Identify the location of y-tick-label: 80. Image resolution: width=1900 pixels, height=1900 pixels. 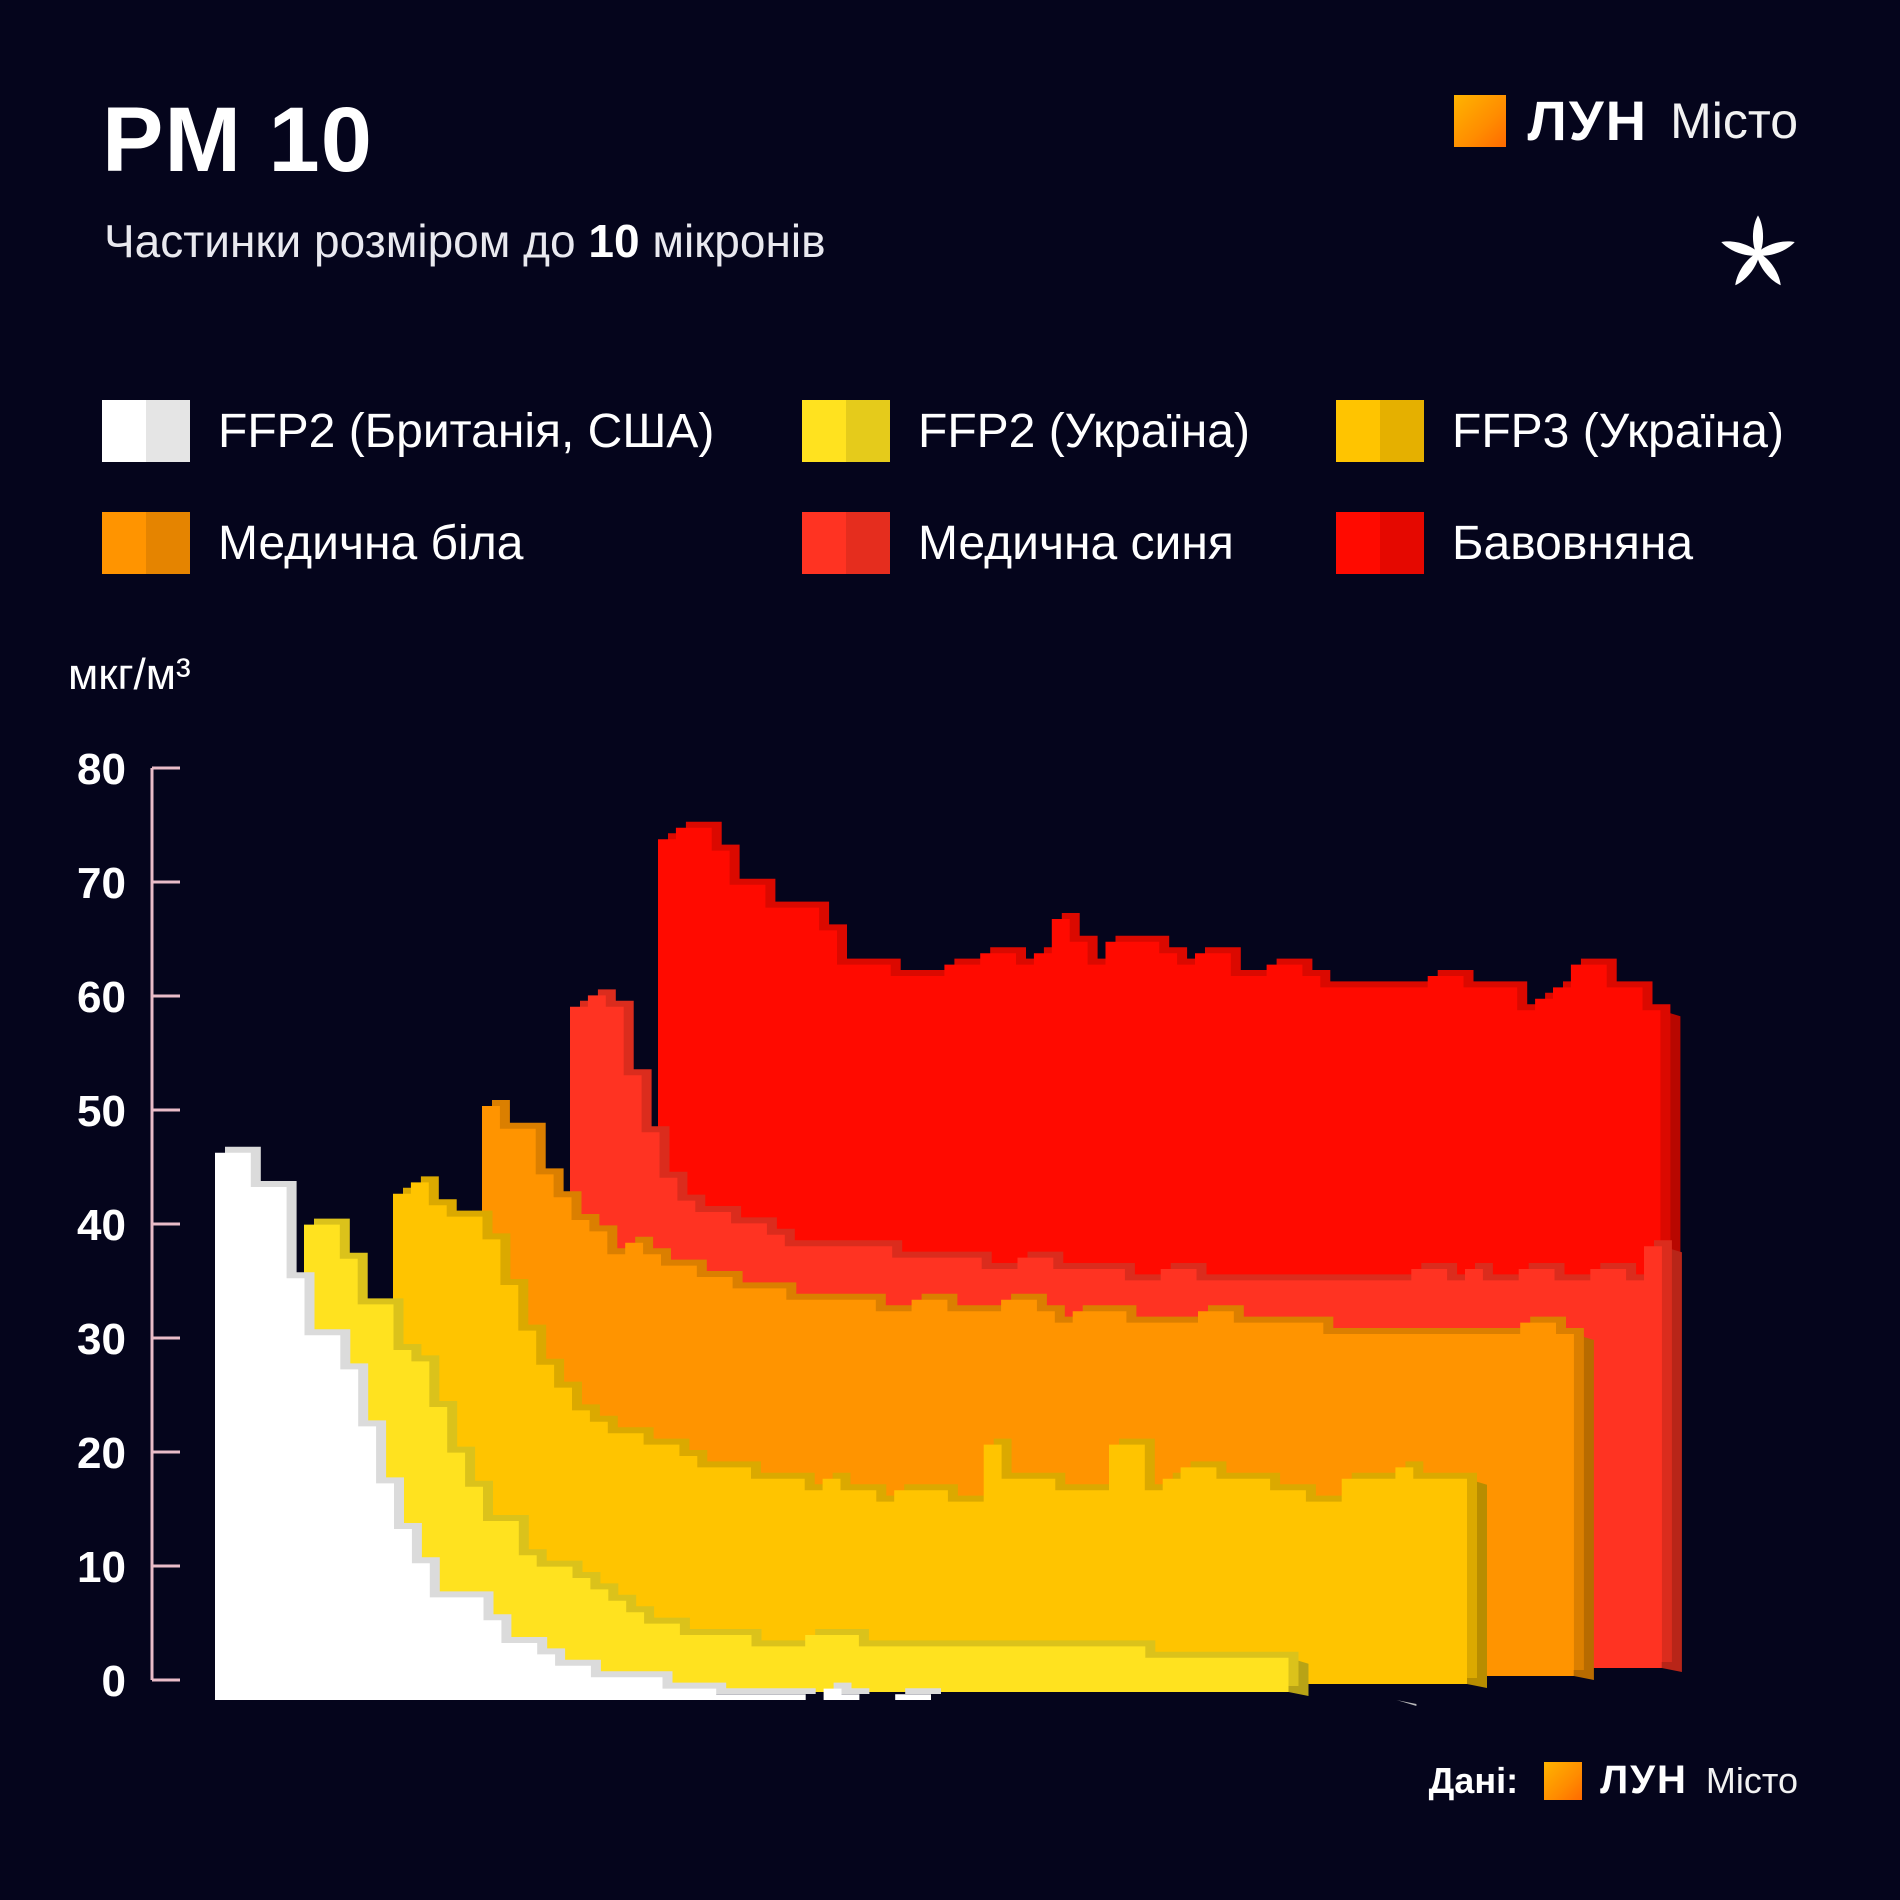
(101, 769).